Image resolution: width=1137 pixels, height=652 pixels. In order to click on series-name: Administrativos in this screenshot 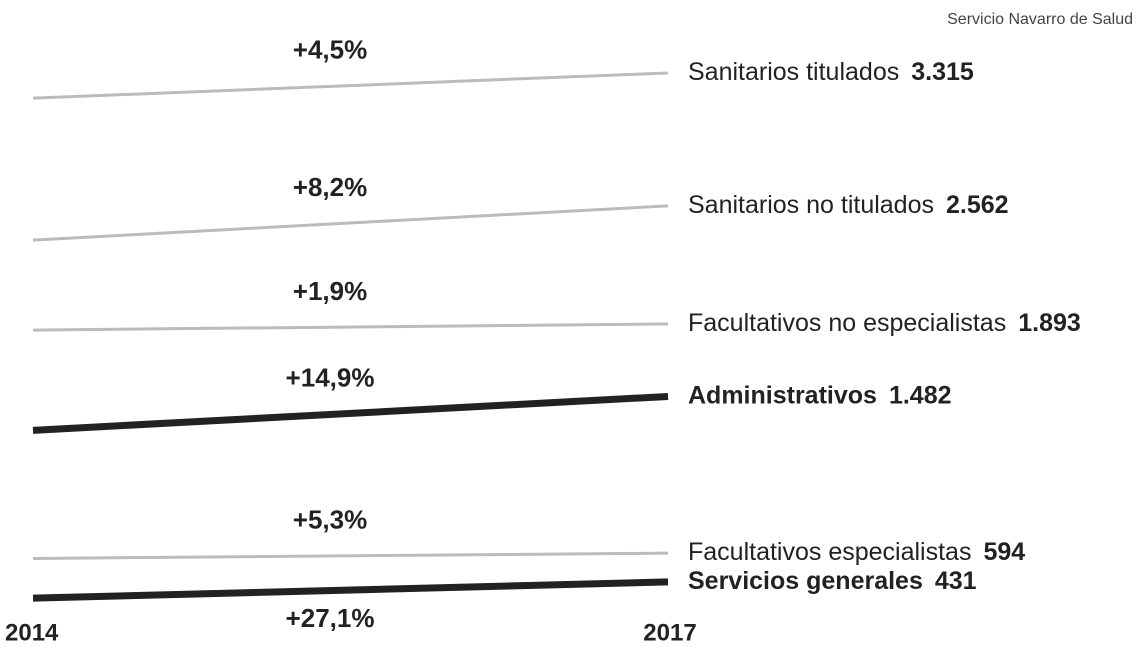, I will do `click(782, 395)`.